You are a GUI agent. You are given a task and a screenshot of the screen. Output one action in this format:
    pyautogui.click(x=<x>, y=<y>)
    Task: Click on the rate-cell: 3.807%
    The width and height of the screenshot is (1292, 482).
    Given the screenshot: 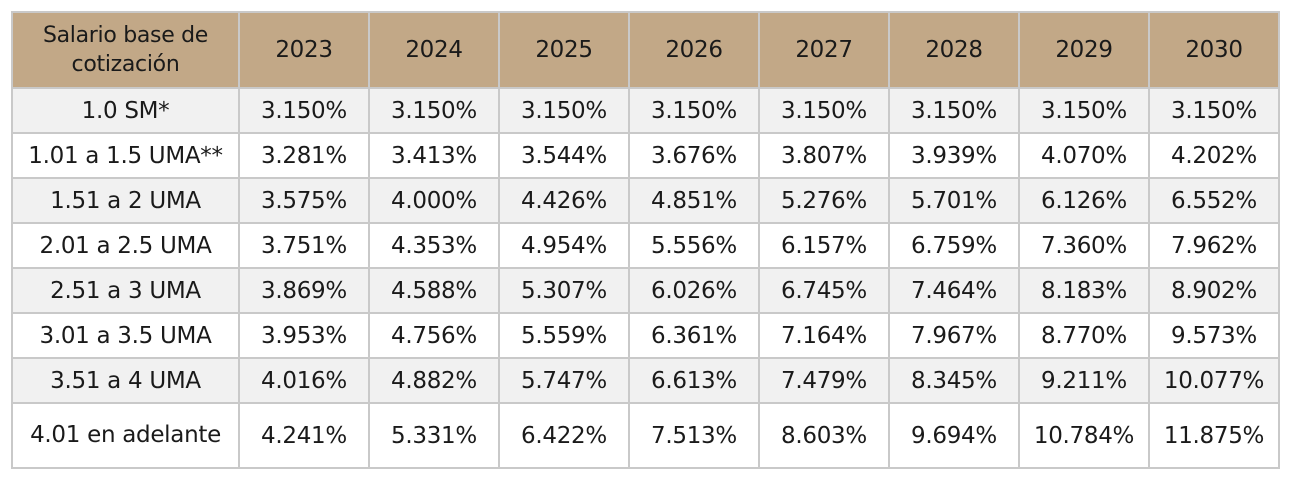 What is the action you would take?
    pyautogui.click(x=824, y=155)
    